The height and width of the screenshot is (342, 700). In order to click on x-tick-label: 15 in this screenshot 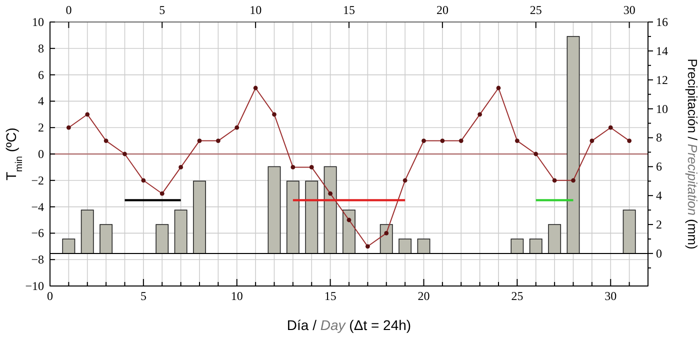, I will do `click(330, 296)`.